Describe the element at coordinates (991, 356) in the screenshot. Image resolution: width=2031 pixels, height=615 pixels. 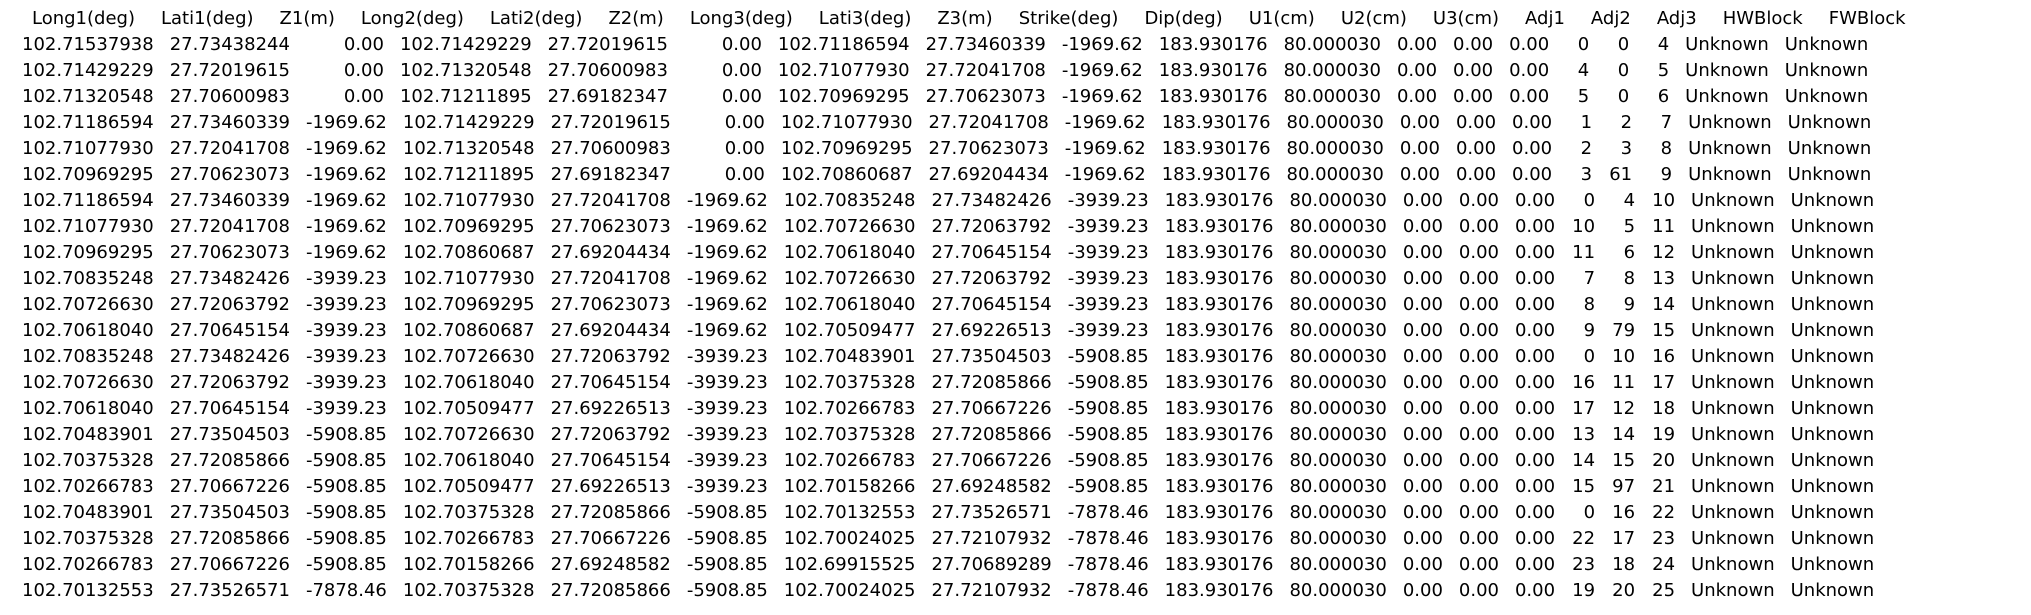
I see `cell: 27.73504503` at that location.